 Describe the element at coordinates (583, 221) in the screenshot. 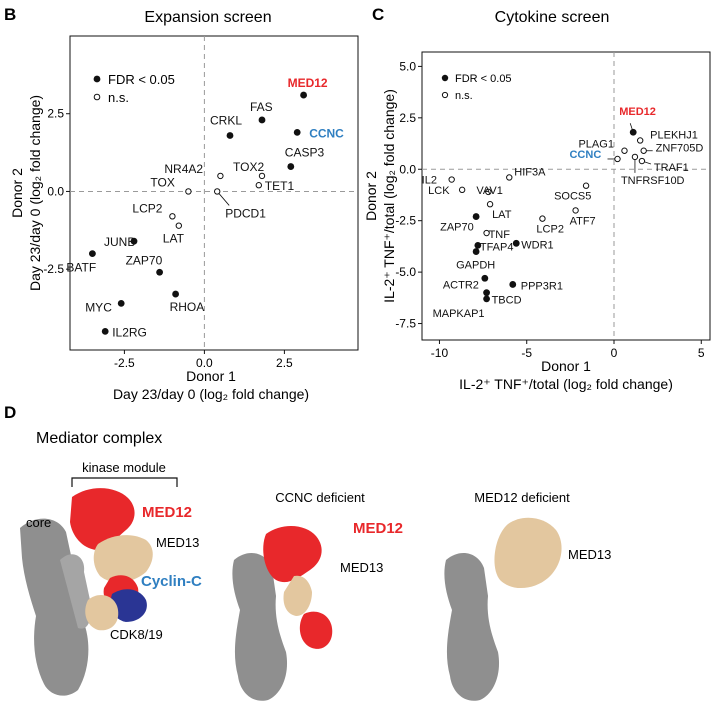

I see `point-label-atf7: ATF7` at that location.